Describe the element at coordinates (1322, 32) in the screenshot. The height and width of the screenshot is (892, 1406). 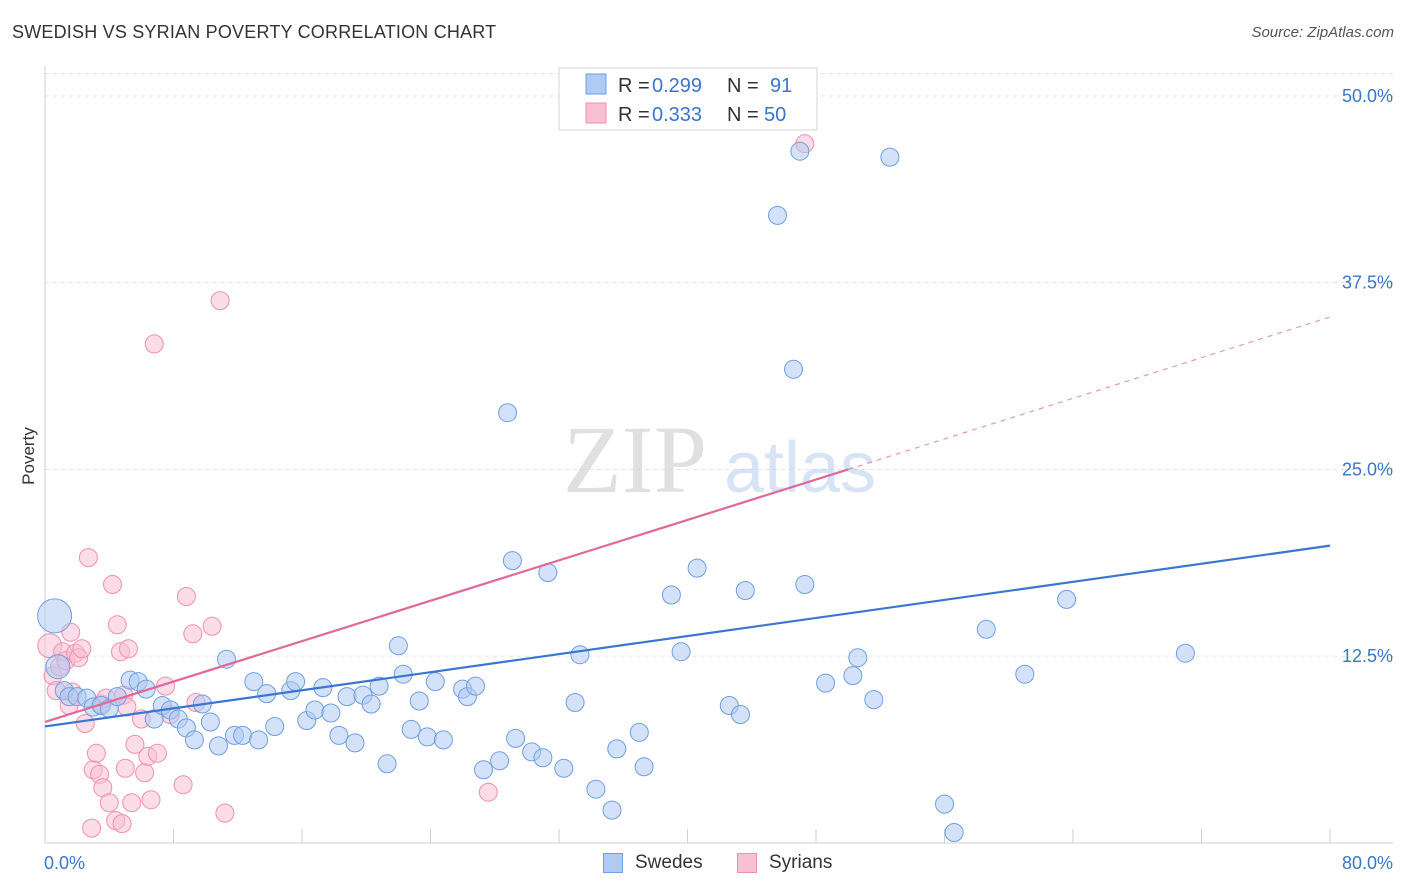
I see `source-label: Source: ZipAtlas.com` at that location.